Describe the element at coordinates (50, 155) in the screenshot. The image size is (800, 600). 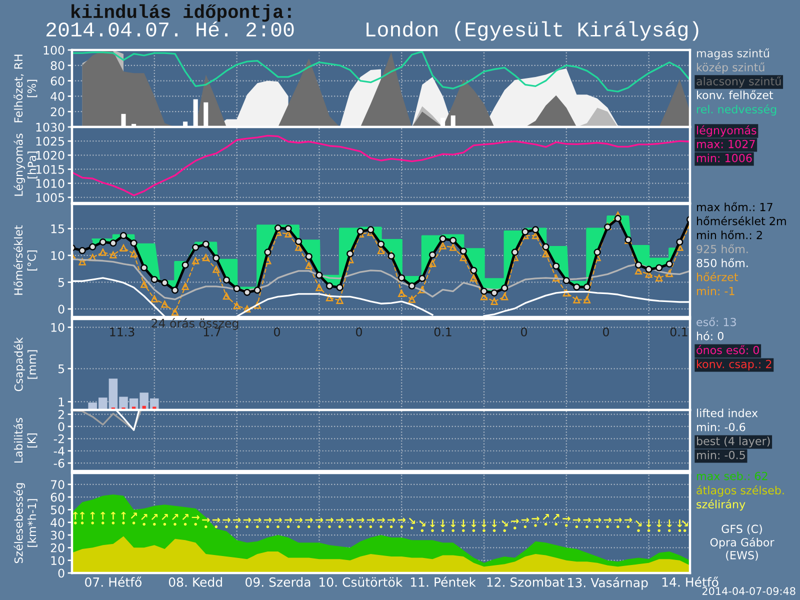
I see `y-tick-label: 1020` at that location.